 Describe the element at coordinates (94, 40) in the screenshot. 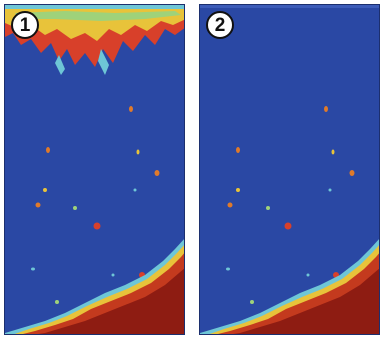

I see `surface-clutter` at that location.